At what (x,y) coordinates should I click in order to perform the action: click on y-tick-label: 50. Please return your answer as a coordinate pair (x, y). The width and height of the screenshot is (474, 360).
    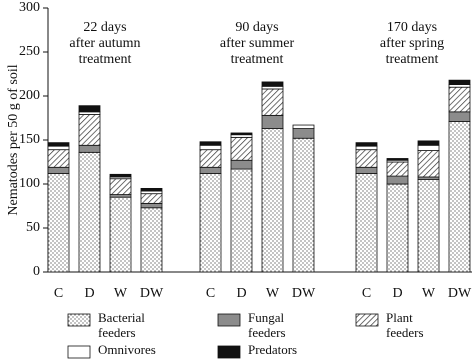
    Looking at the image, I should click on (33, 227).